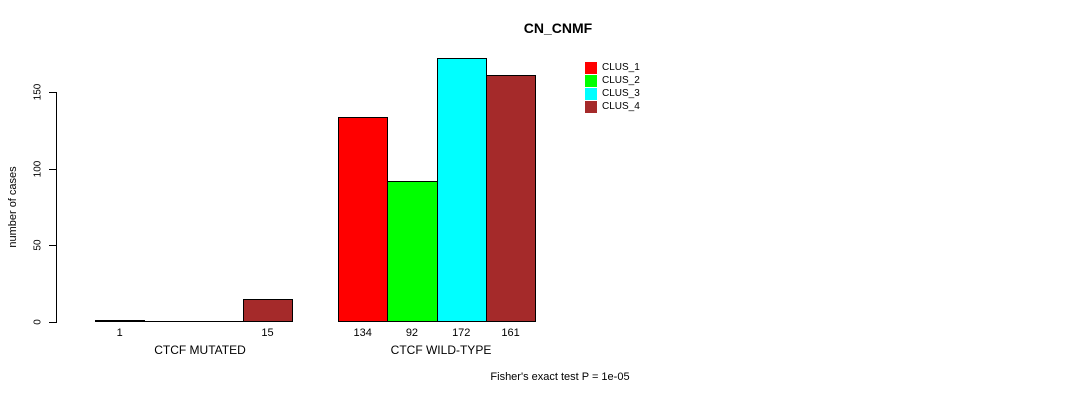 This screenshot has width=1090, height=400. I want to click on y-axis-title: number of cases, so click(13, 207).